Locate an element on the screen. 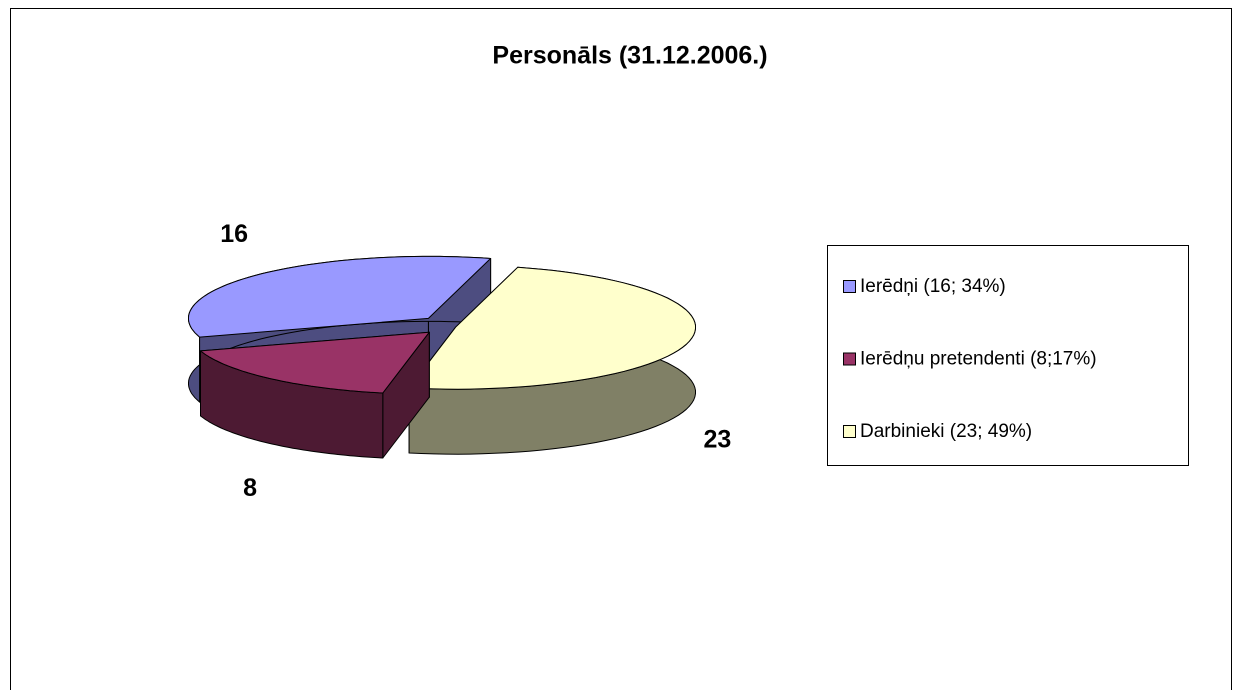  legend-label: Ierēdņu pretendenti (8;17%) is located at coordinates (978, 359).